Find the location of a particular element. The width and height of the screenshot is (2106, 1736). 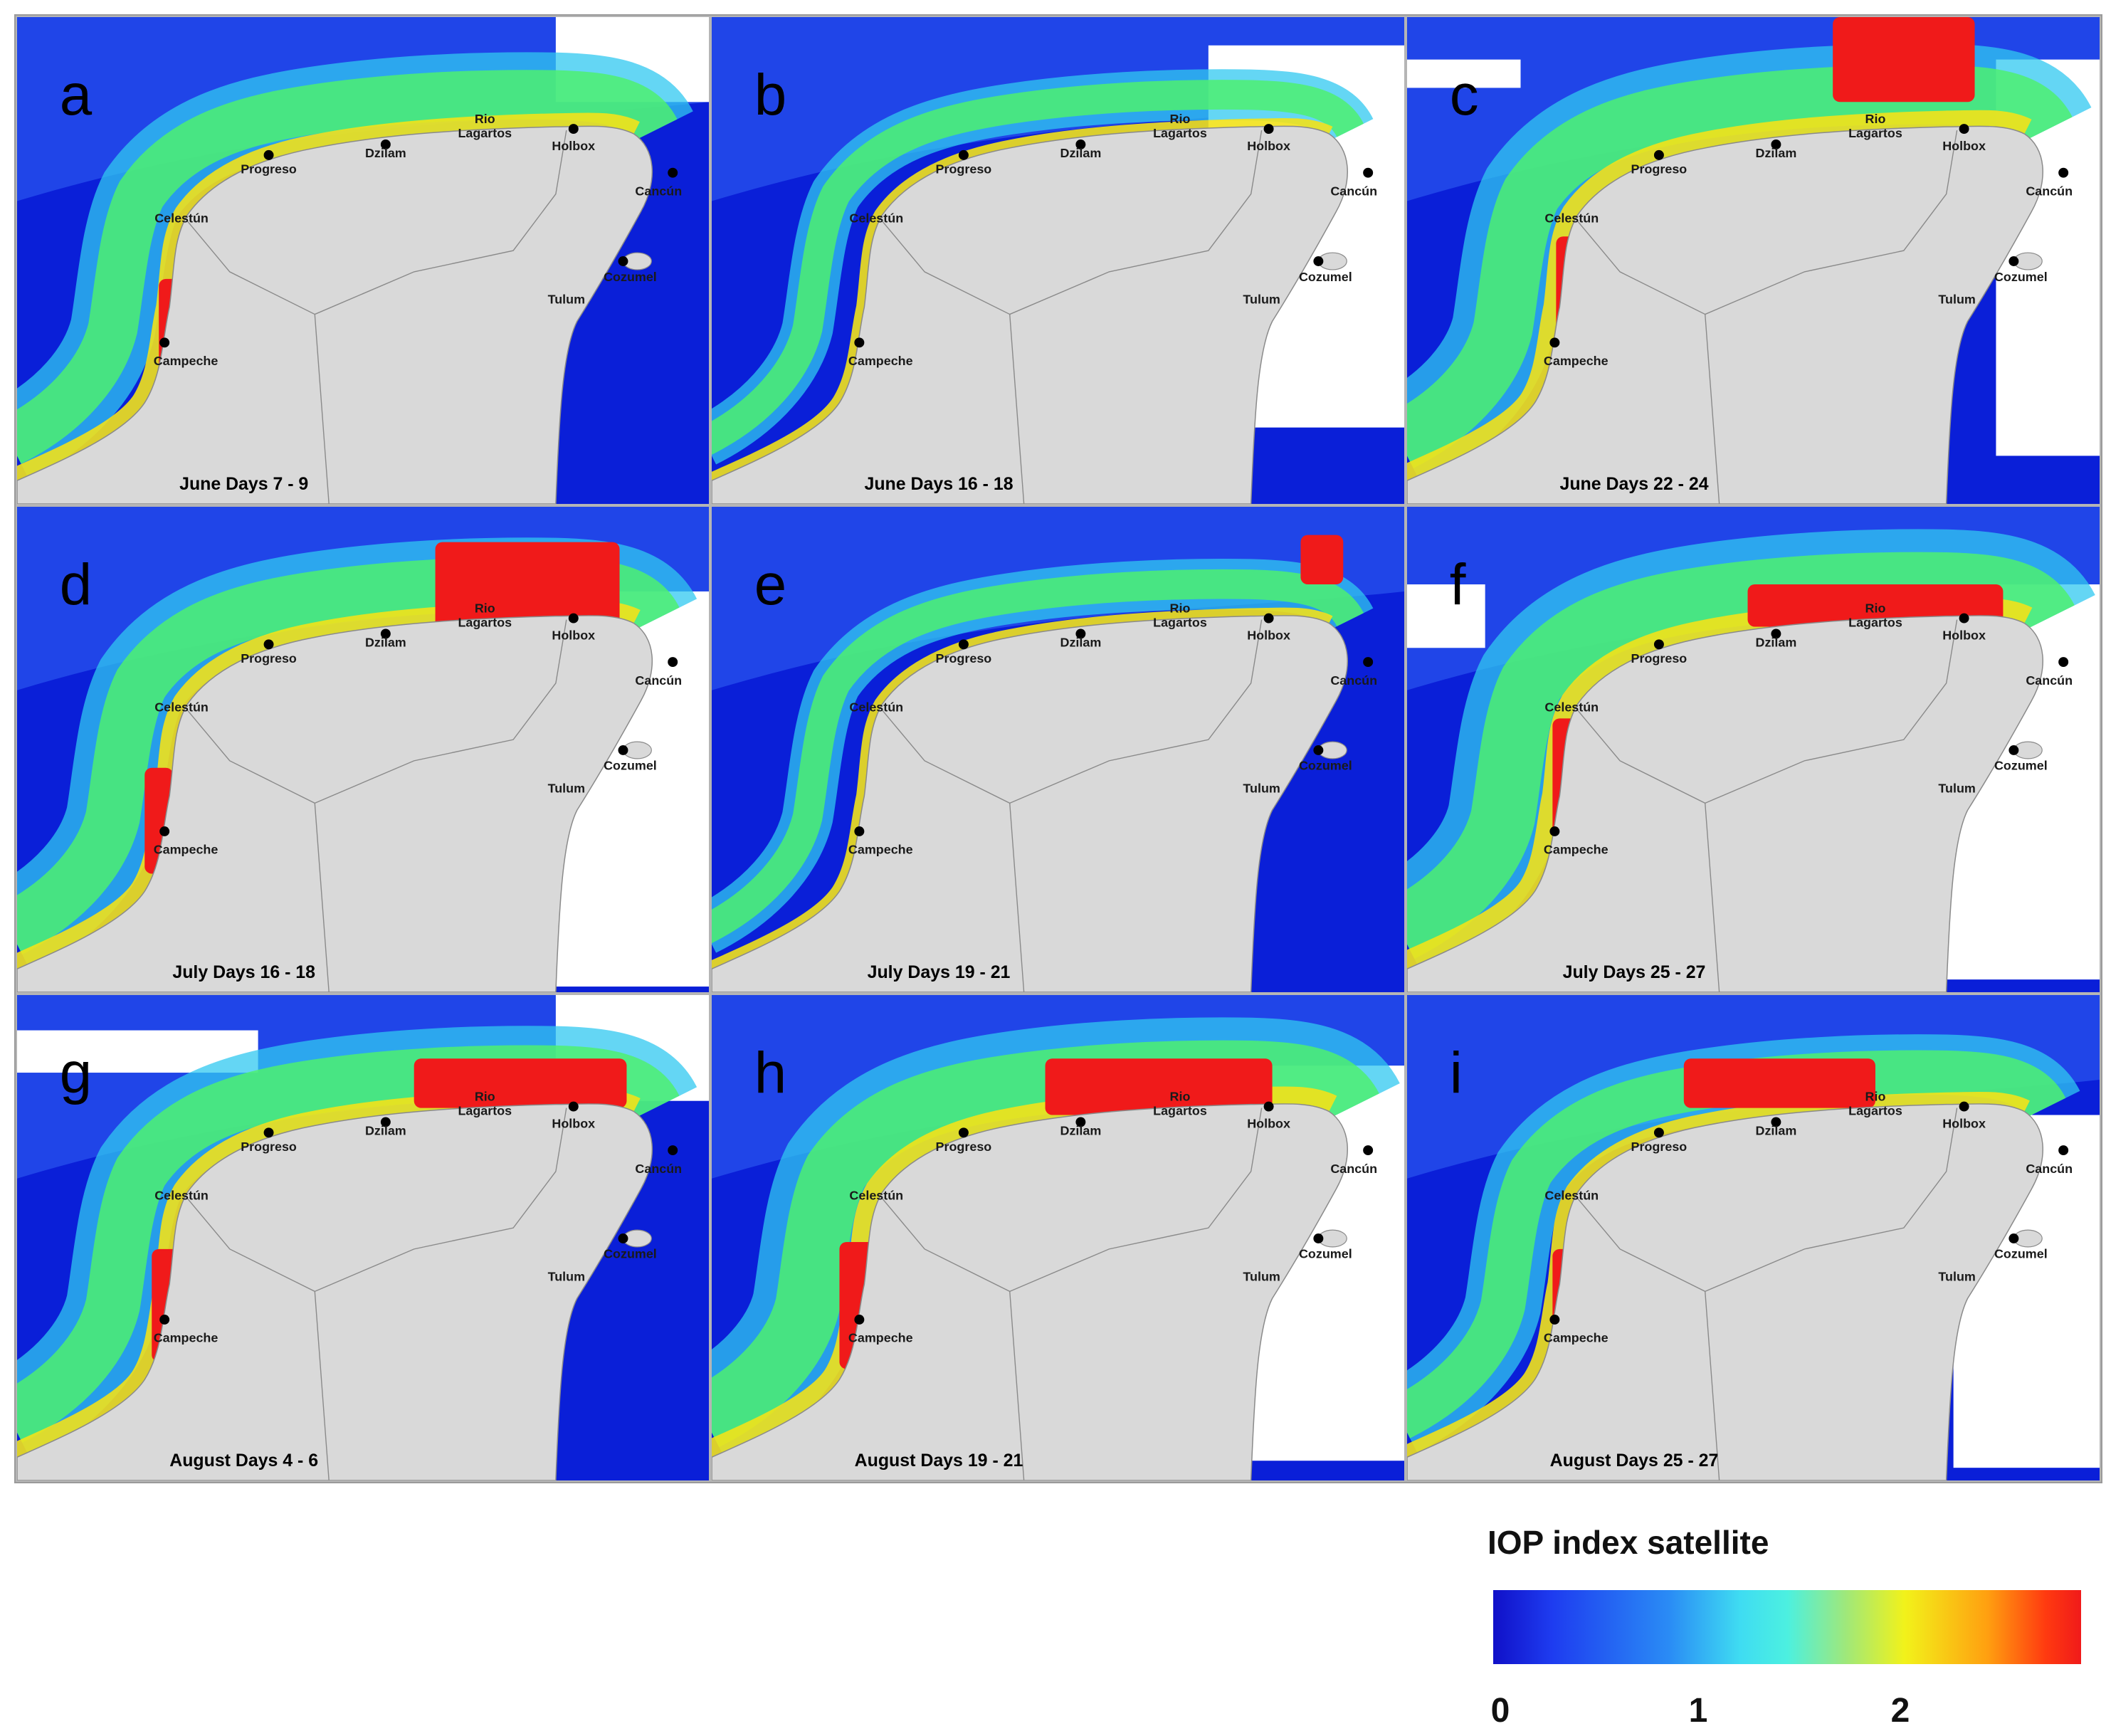

panel-date-label: August Days 4 - 6 is located at coordinates (244, 1461).